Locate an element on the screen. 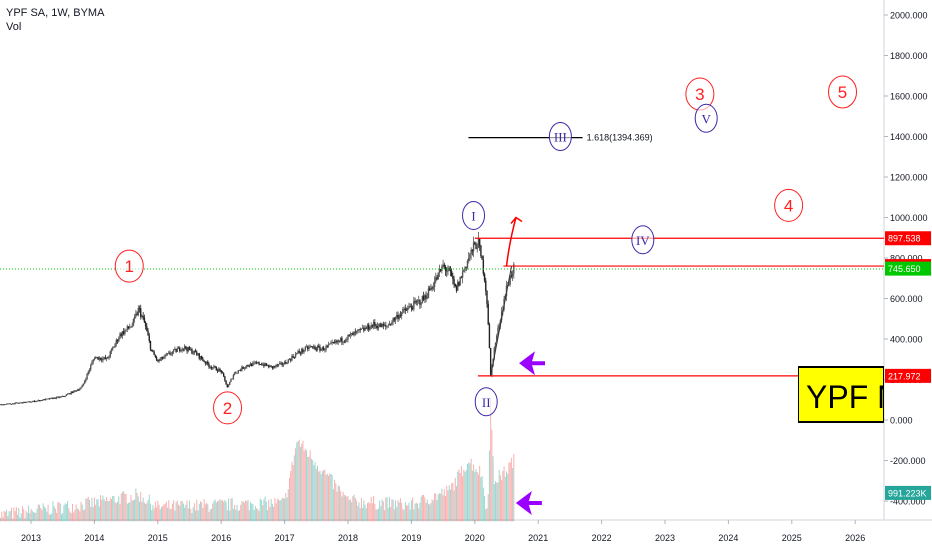  ticker-box-text: YPF M is located at coordinates (855, 397).